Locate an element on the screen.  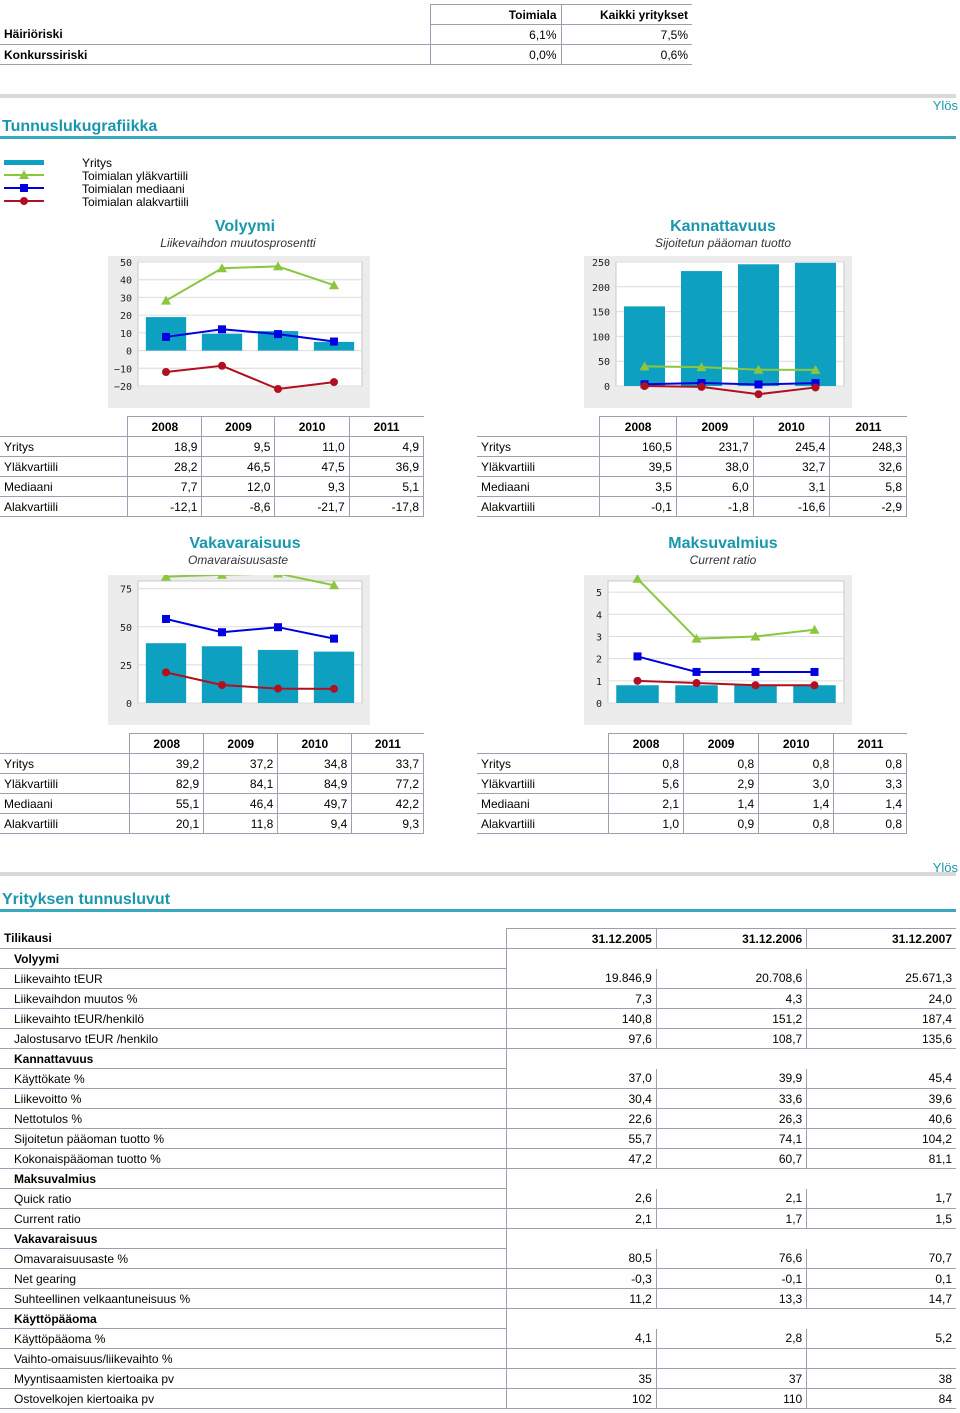
metric-value: 187,4 is located at coordinates (881, 1018).